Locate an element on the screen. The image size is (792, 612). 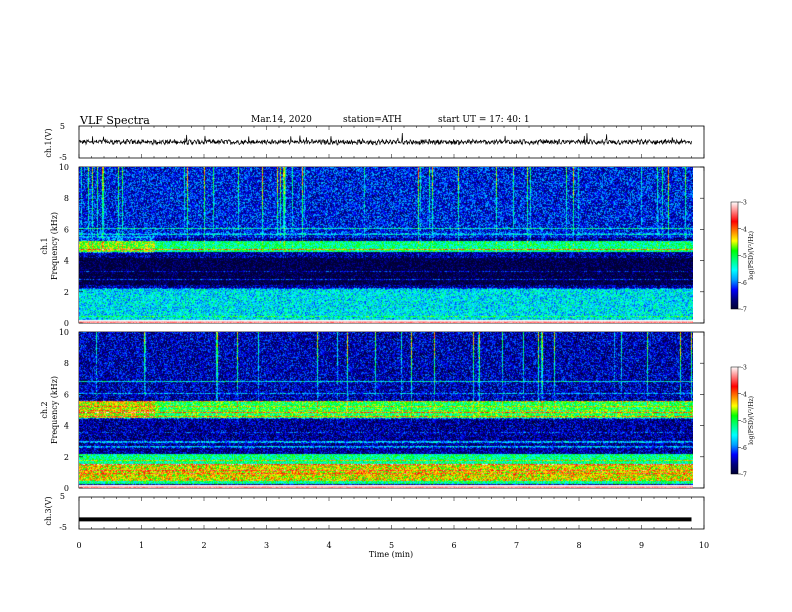
ch1-ytick-top: 5 is located at coordinates (62, 126).